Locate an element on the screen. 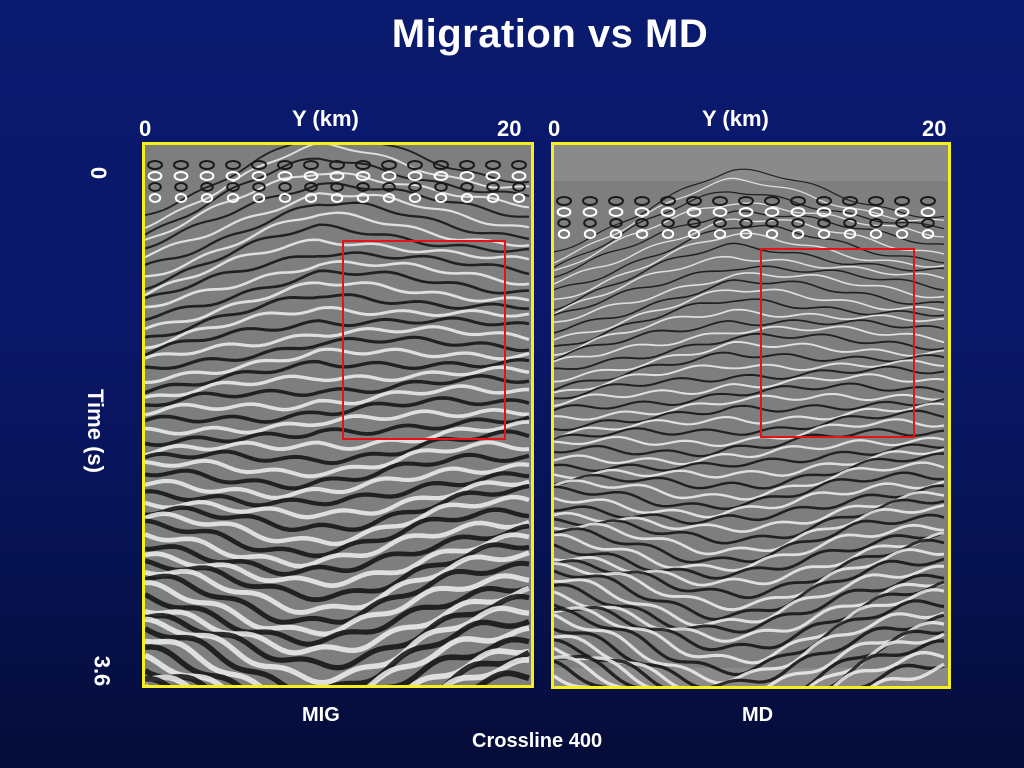 Image resolution: width=1024 pixels, height=768 pixels. crossline-caption: Crossline 400 is located at coordinates (537, 741).